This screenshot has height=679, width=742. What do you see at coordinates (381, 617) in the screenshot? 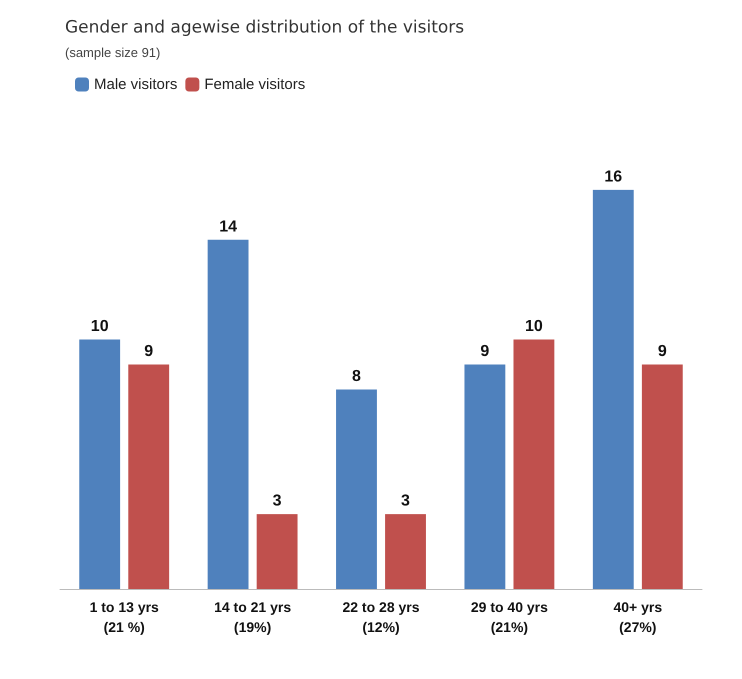
I see `x-tick-label: 22 to 28 yrs (12%)` at bounding box center [381, 617].